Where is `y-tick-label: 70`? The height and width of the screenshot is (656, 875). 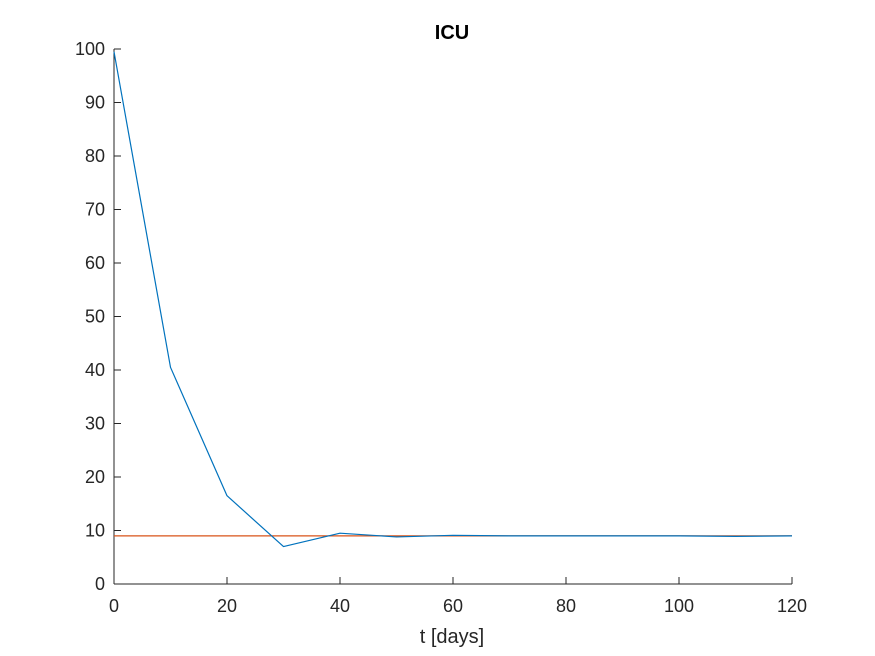 y-tick-label: 70 is located at coordinates (95, 210).